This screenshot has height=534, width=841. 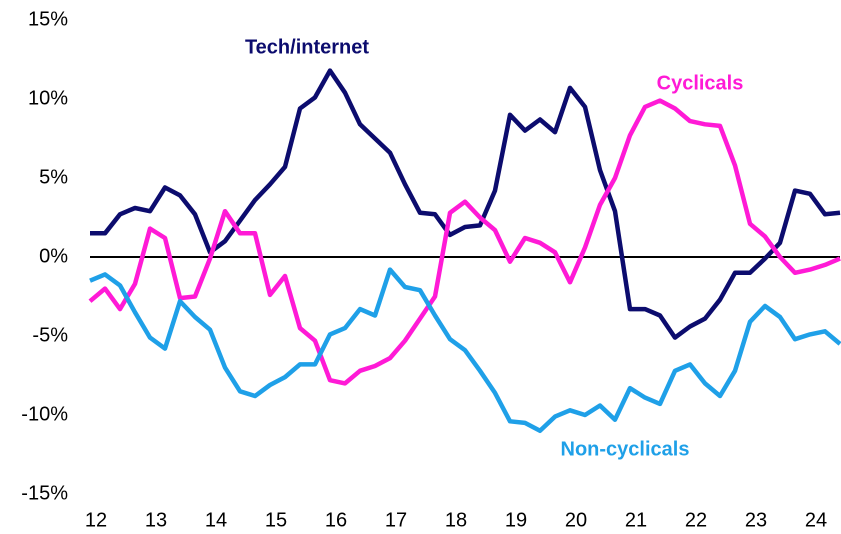 I want to click on x-tick-label: 16, so click(x=336, y=520).